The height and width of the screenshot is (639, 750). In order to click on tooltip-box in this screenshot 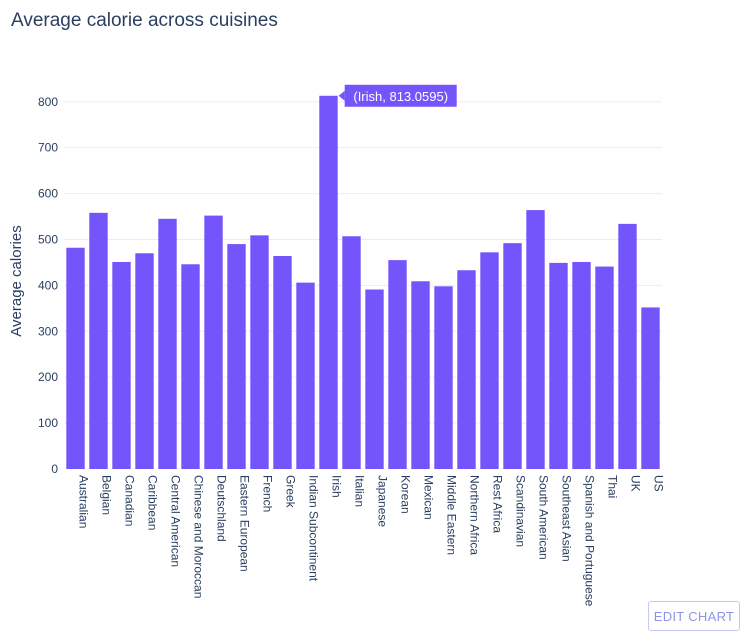, I will do `click(400, 95)`.